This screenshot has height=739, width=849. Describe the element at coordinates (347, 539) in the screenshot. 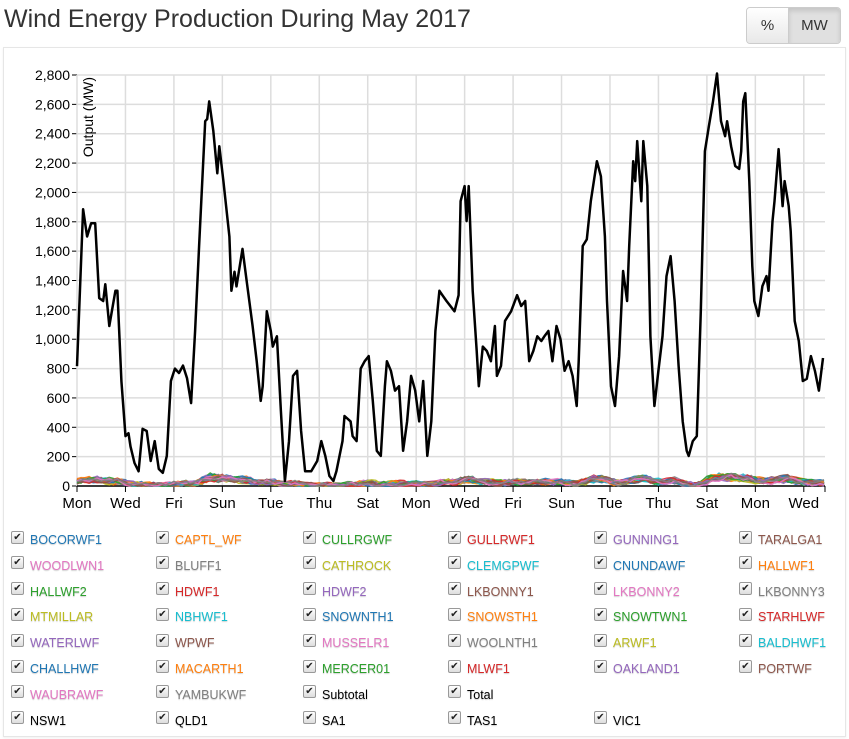

I see `legend-item-cullrgwf: CULLRGWF` at that location.